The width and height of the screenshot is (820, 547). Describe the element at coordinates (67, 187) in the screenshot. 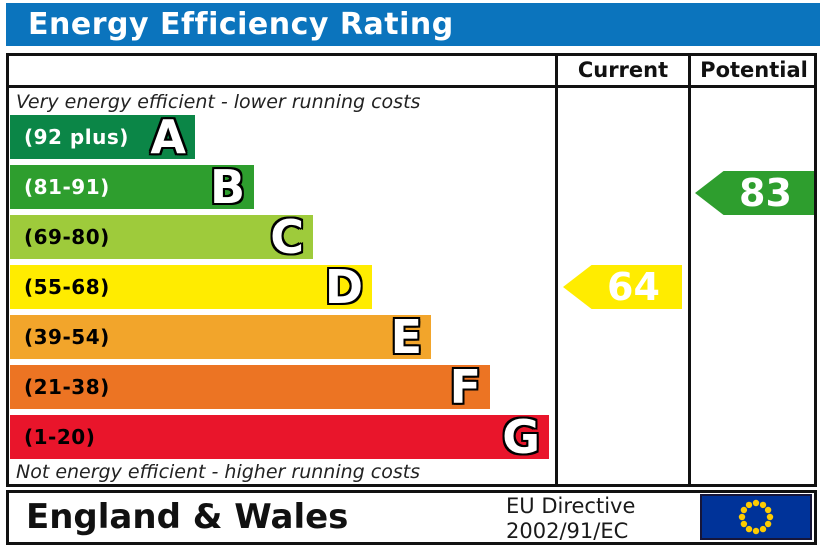

I see `band-range-label: (81-91)` at that location.